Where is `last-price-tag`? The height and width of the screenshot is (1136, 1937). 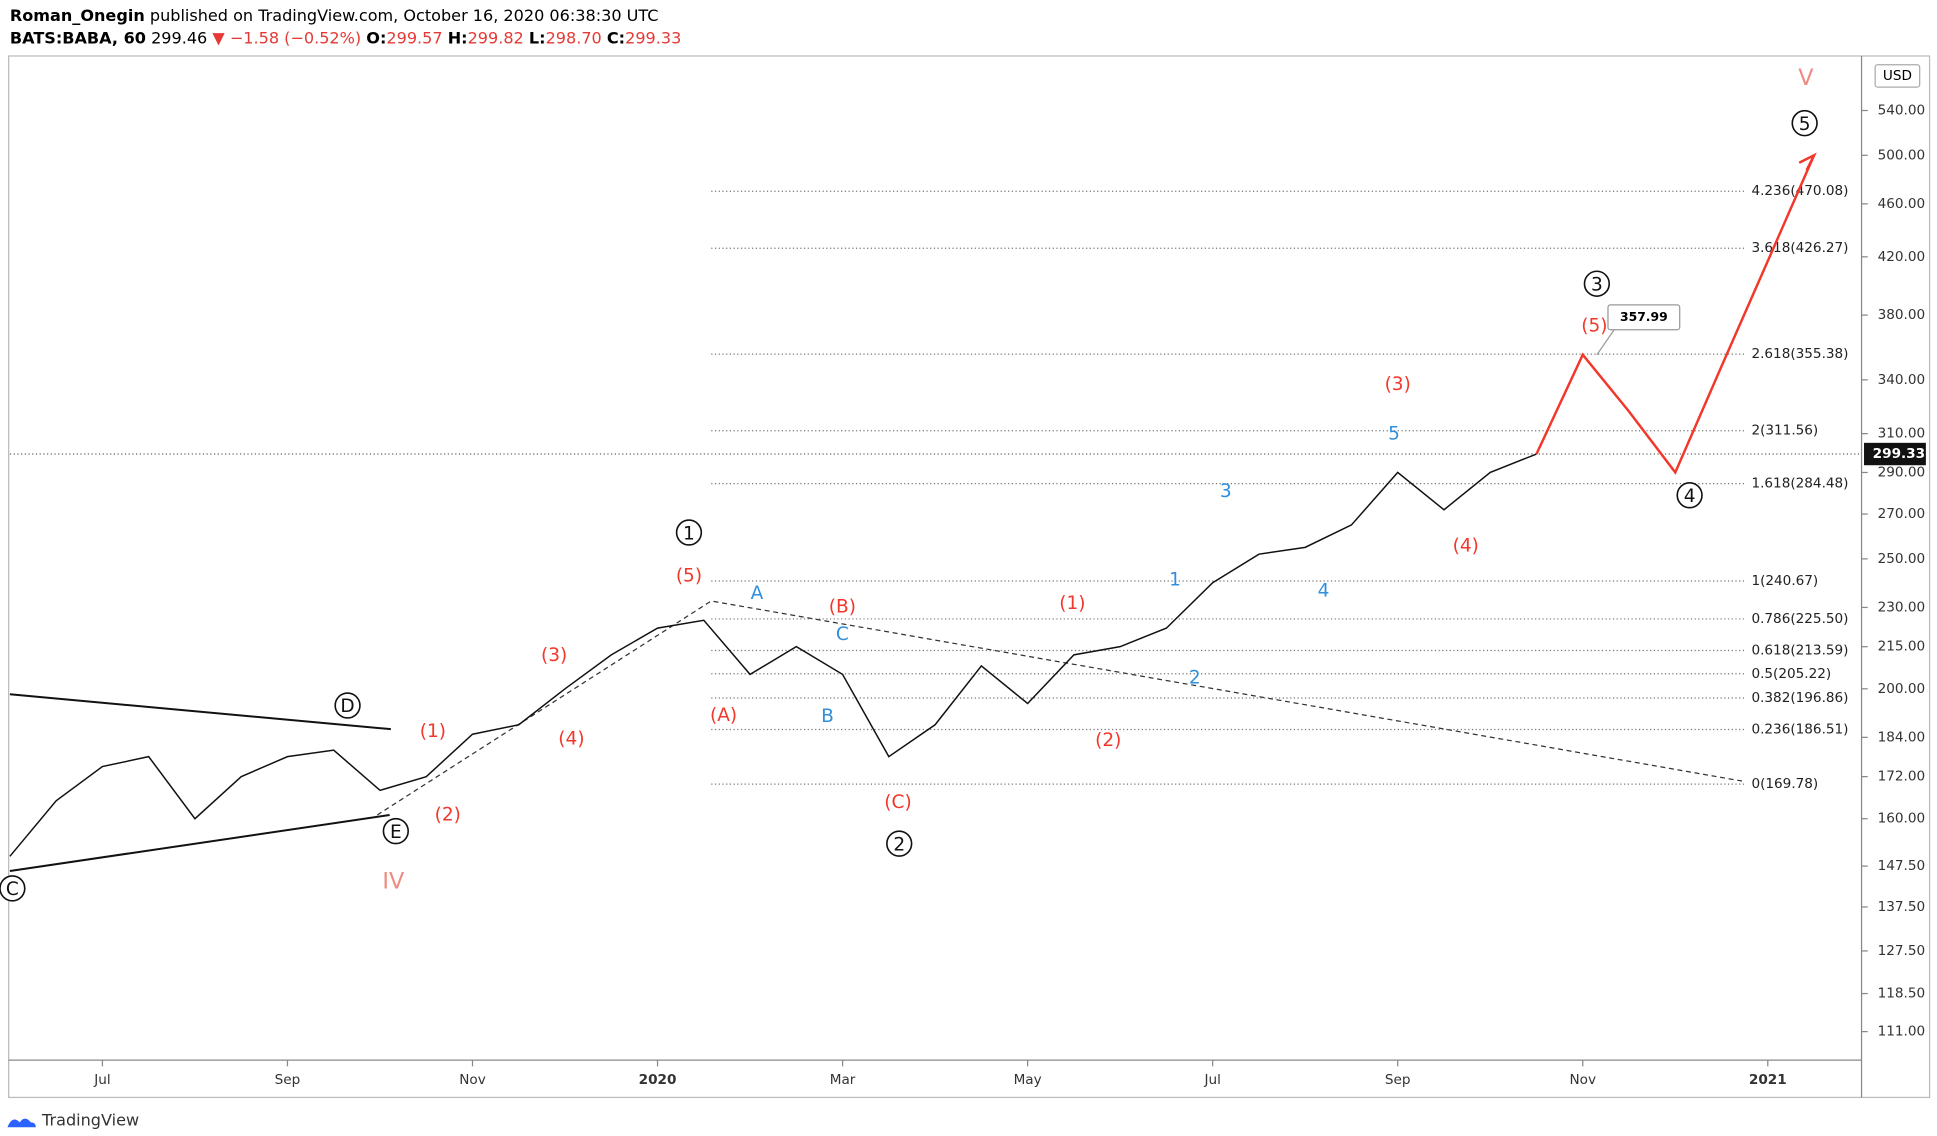
last-price-tag is located at coordinates (1895, 454).